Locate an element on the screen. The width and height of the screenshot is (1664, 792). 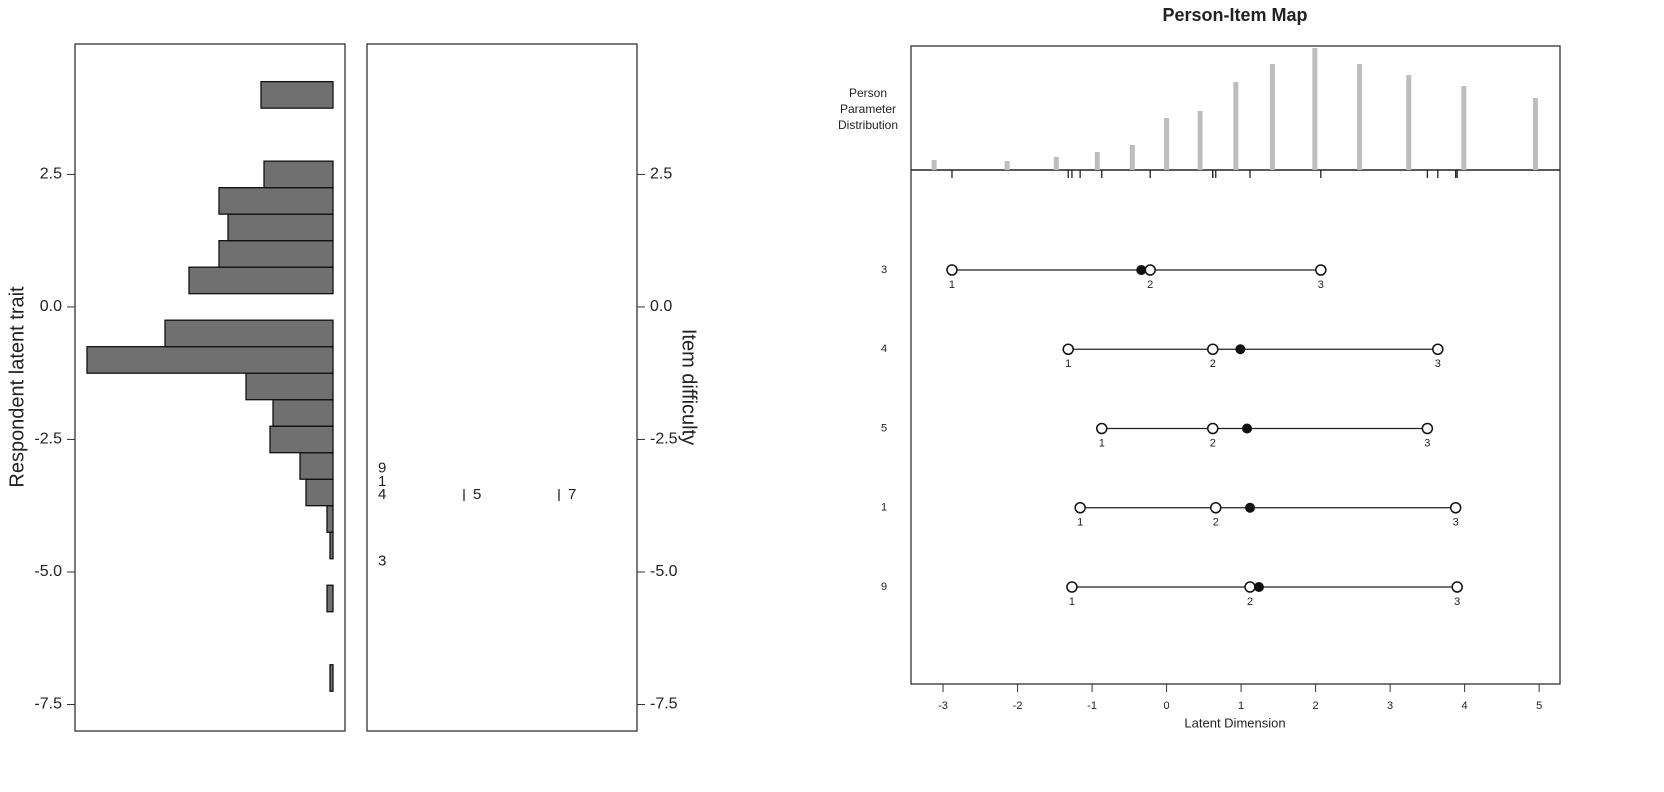
y2-tick-label: 2.5 is located at coordinates (661, 174).